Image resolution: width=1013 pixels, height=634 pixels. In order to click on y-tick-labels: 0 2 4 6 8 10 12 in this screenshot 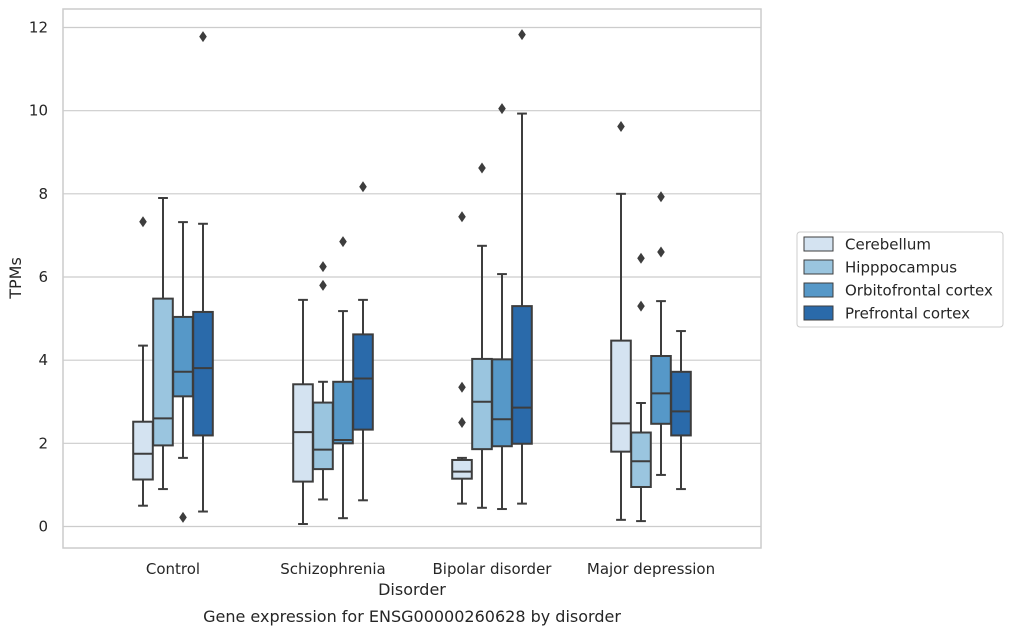, I will do `click(38, 277)`.